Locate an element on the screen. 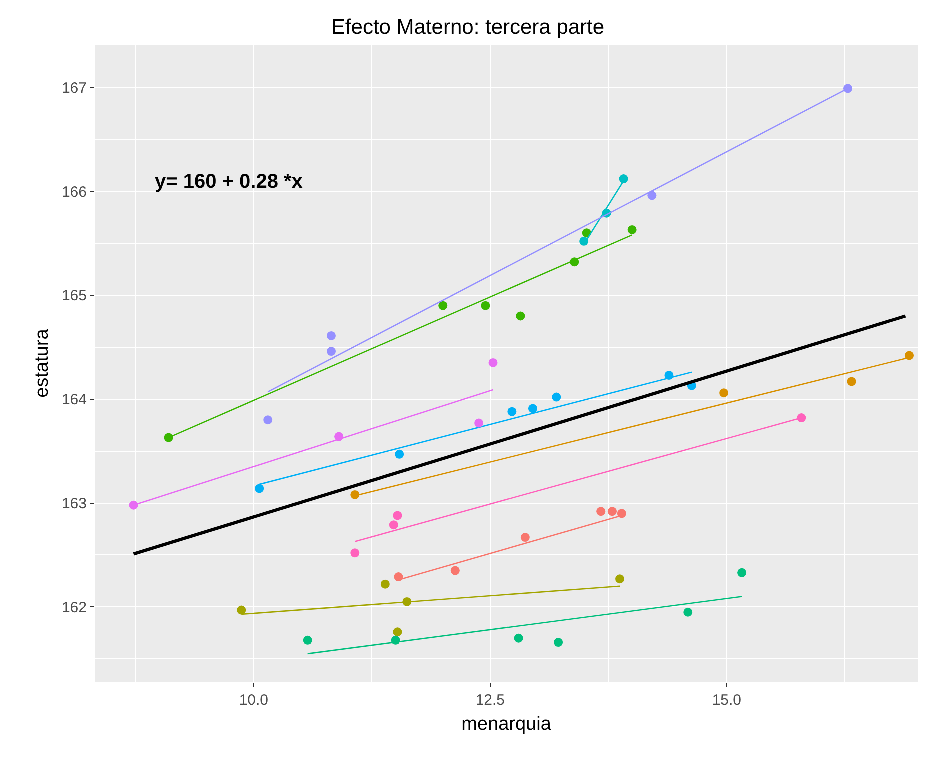 The width and height of the screenshot is (936, 762). y-tick-label: 166 is located at coordinates (74, 192).